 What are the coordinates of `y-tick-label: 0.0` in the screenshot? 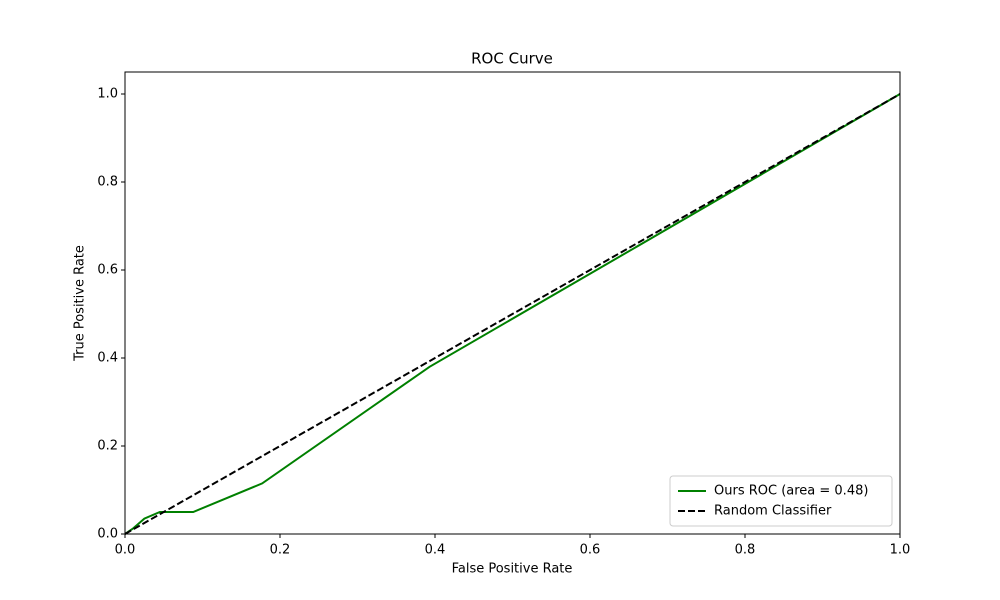 It's located at (107, 534).